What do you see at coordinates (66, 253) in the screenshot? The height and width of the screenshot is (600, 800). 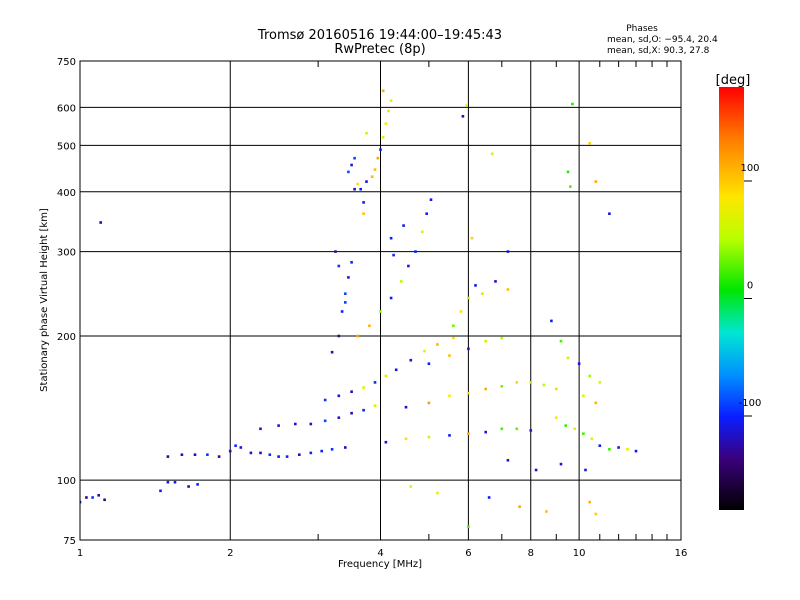 I see `y-tick-label: 300` at bounding box center [66, 253].